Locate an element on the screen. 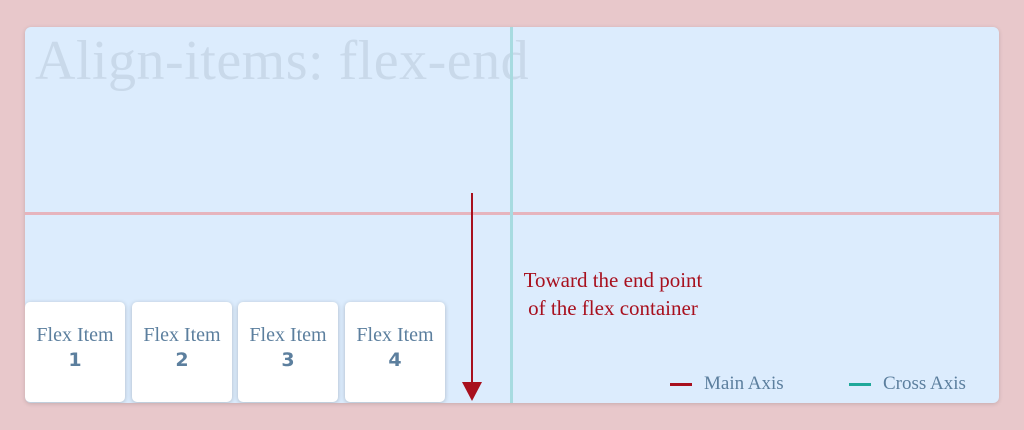 The image size is (1024, 430). legend-cross-axis: Cross Axis is located at coordinates (907, 384).